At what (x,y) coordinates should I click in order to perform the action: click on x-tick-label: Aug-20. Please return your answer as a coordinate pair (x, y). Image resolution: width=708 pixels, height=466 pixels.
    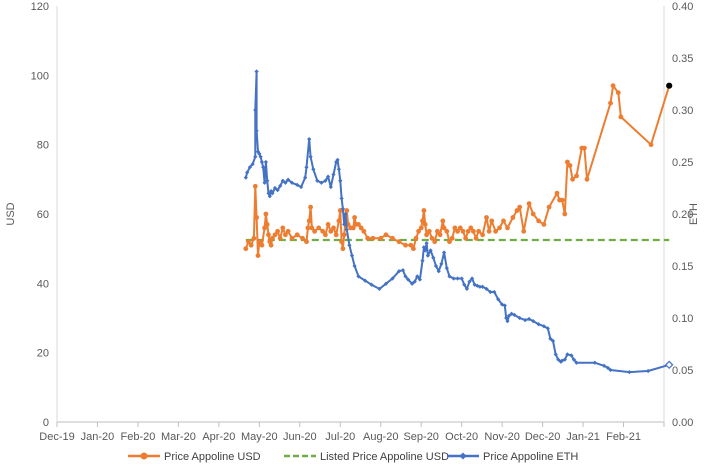
    Looking at the image, I should click on (380, 437).